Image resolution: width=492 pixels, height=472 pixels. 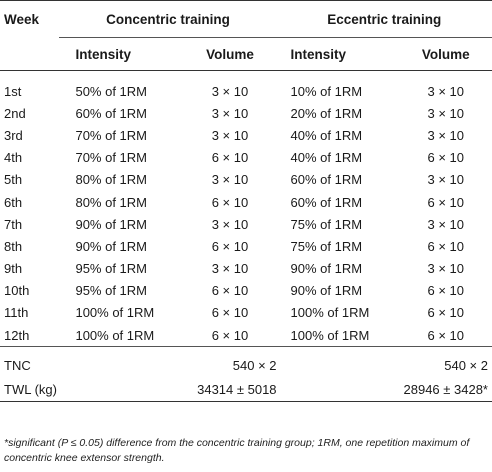 I want to click on table-row: 4th 70% of 1RM 6 × 10 40% of 1RM 6 × 10, so click(x=246, y=158).